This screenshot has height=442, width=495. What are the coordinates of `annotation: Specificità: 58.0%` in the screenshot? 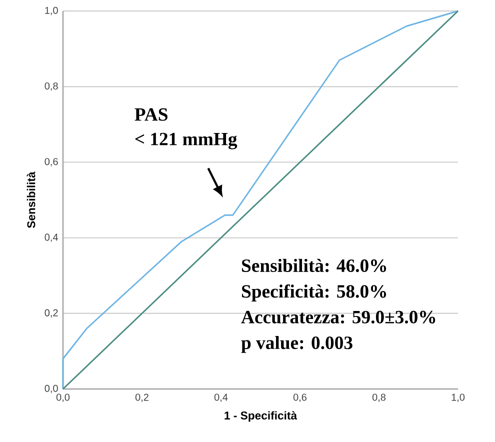 It's located at (314, 293).